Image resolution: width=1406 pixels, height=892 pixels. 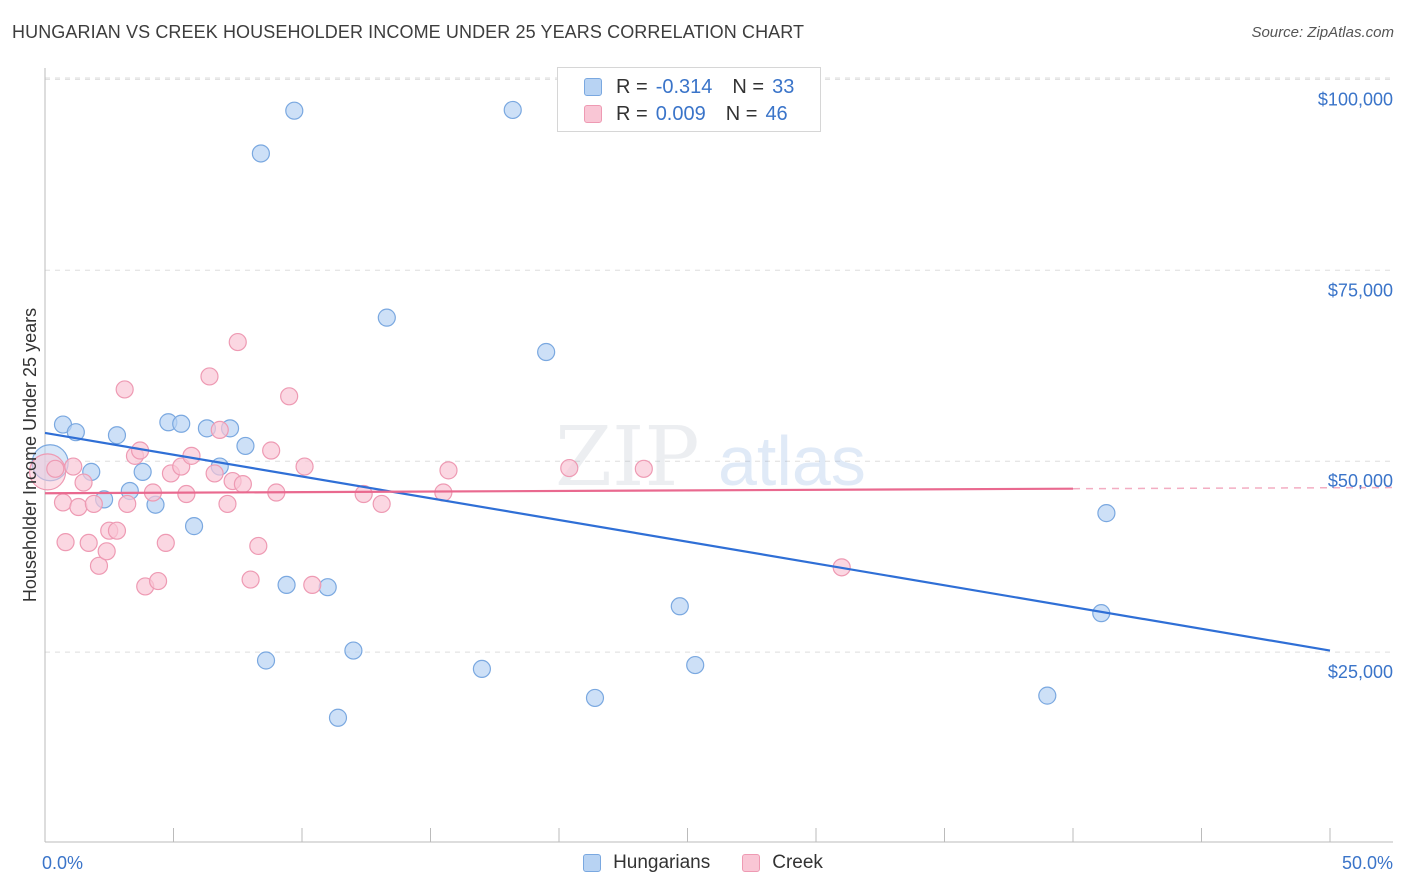 I want to click on series-legend: Hungarians Creek, so click(x=703, y=863).